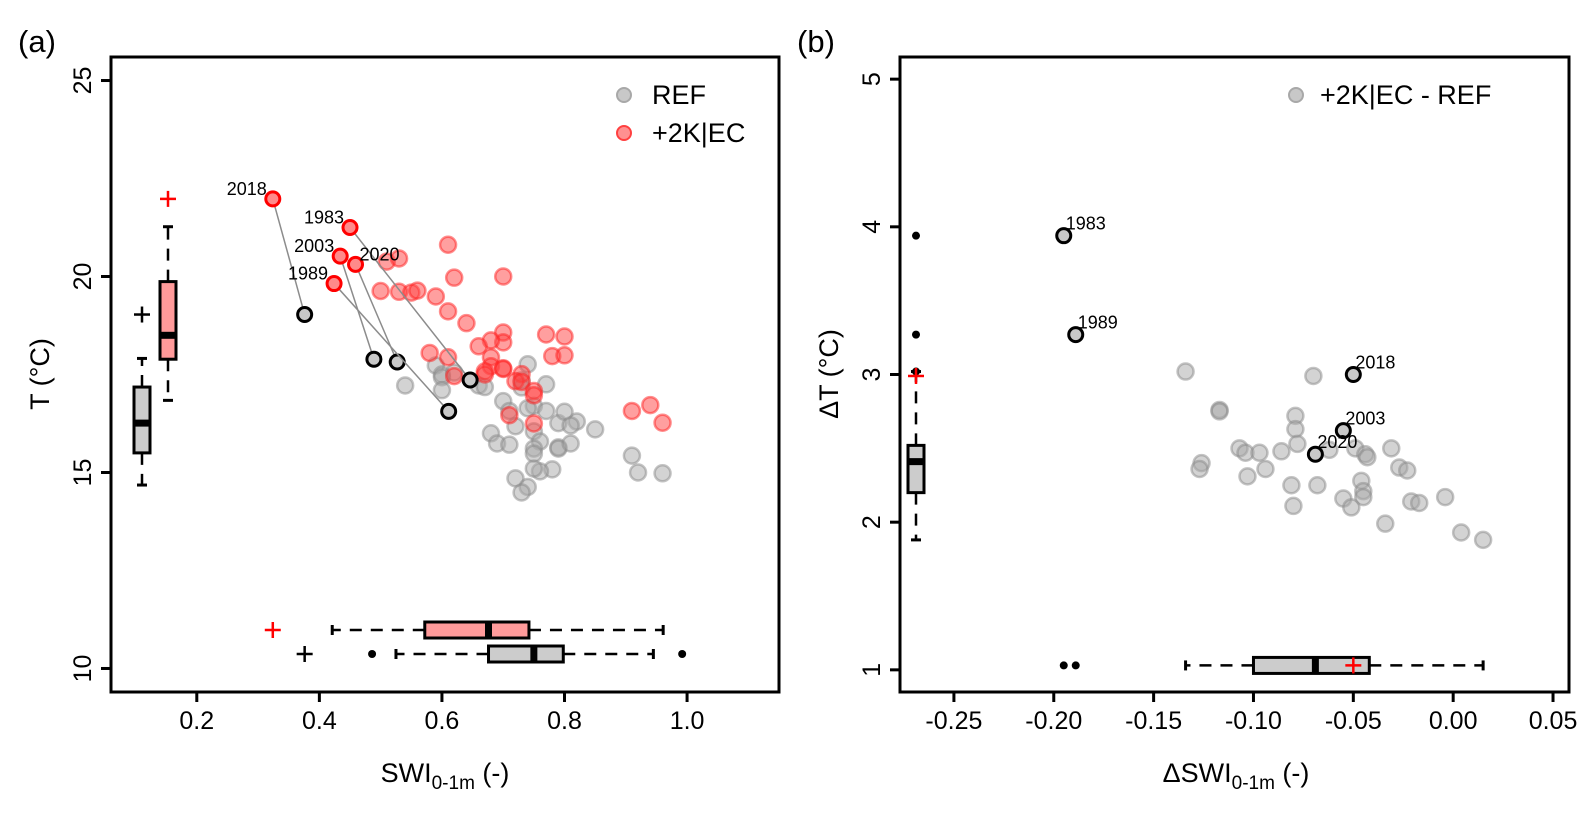 This screenshot has width=1591, height=814. What do you see at coordinates (1337, 442) in the screenshot?
I see `year-label: 2020` at bounding box center [1337, 442].